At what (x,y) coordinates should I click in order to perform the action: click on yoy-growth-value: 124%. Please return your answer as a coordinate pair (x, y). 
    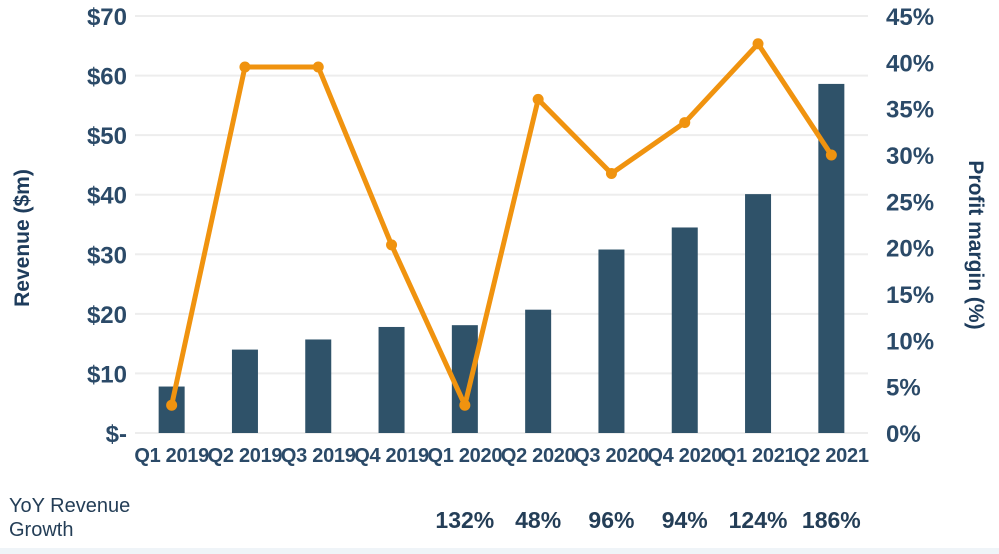
    Looking at the image, I should click on (758, 520).